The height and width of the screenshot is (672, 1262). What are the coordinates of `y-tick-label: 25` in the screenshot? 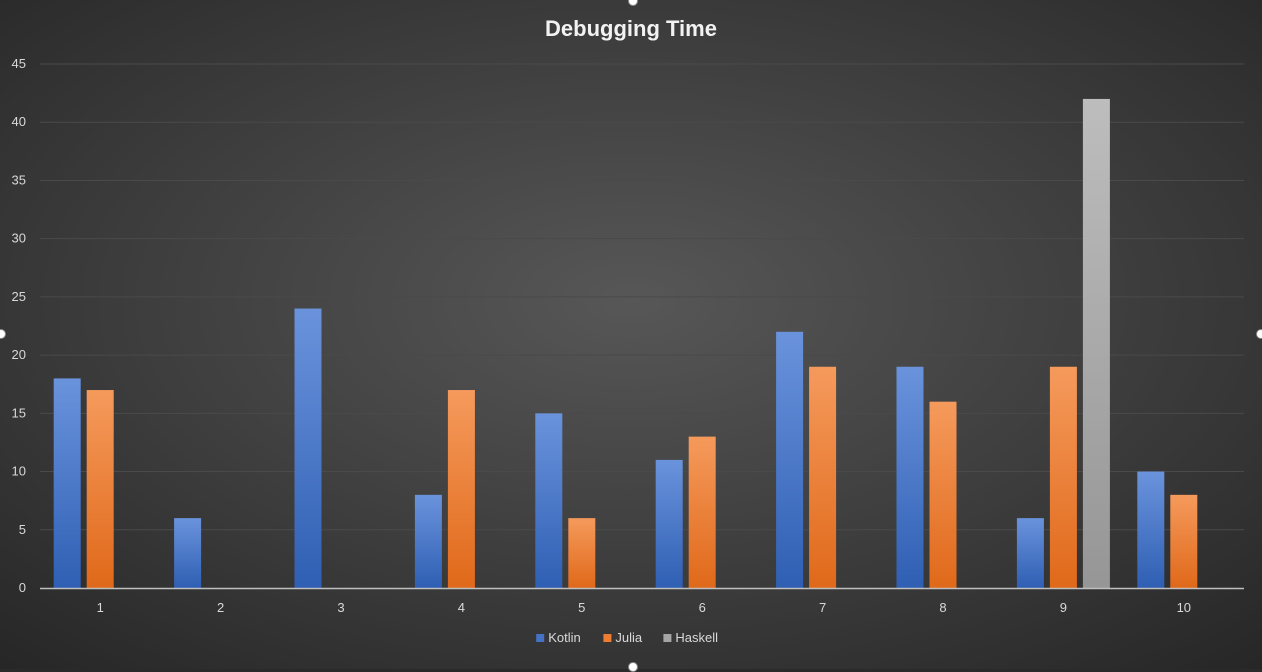 It's located at (19, 296).